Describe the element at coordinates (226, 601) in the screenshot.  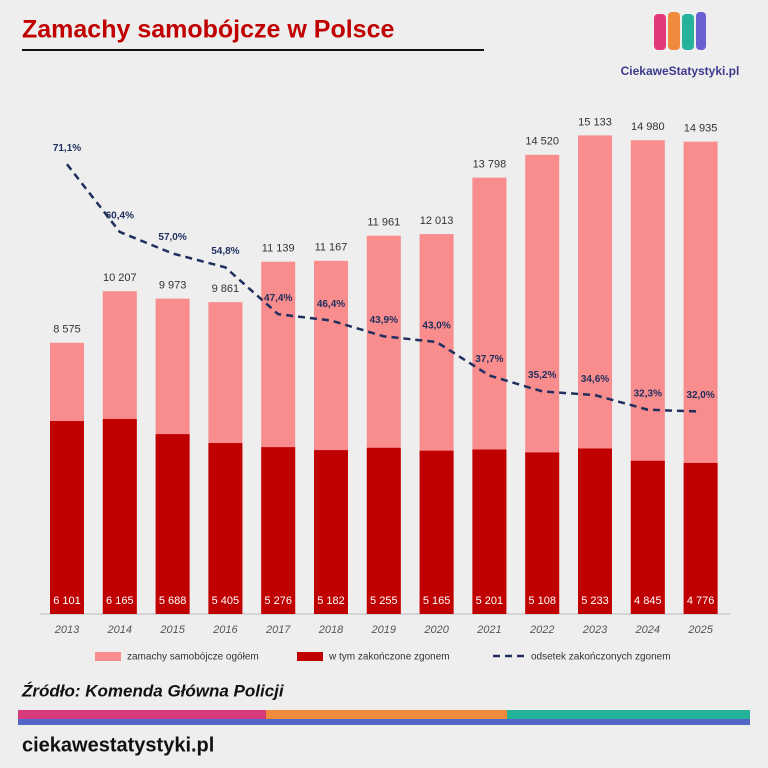
I see `value-label: 5 405` at that location.